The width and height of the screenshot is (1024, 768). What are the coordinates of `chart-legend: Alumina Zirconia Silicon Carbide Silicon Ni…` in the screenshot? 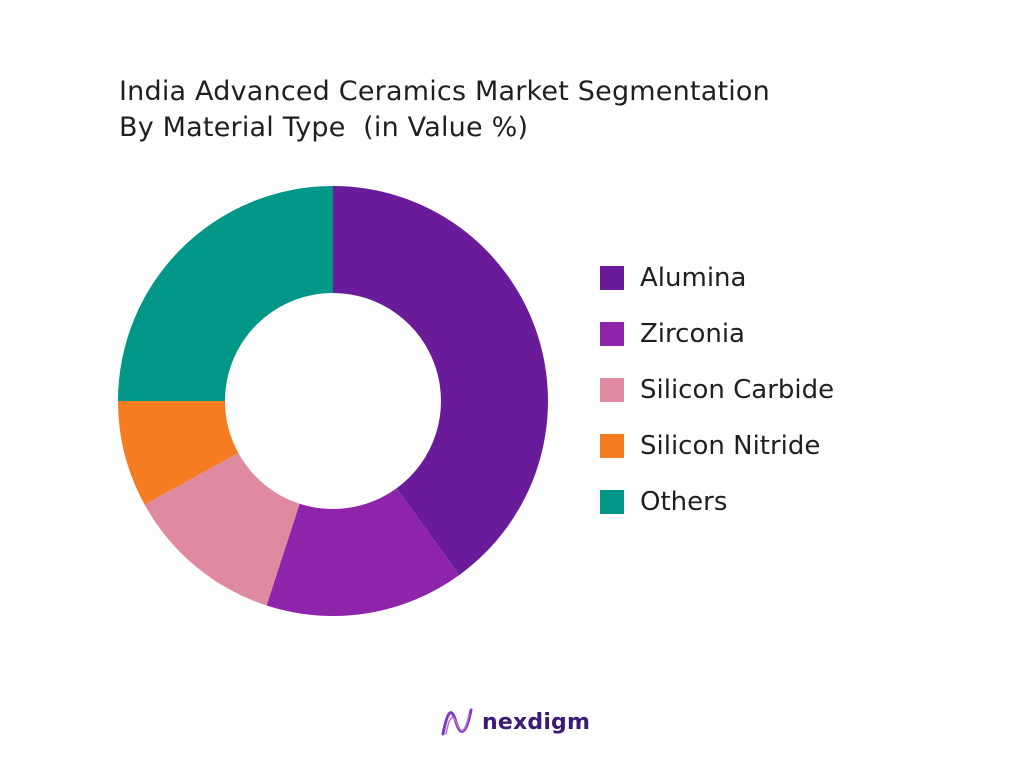 It's located at (717, 390).